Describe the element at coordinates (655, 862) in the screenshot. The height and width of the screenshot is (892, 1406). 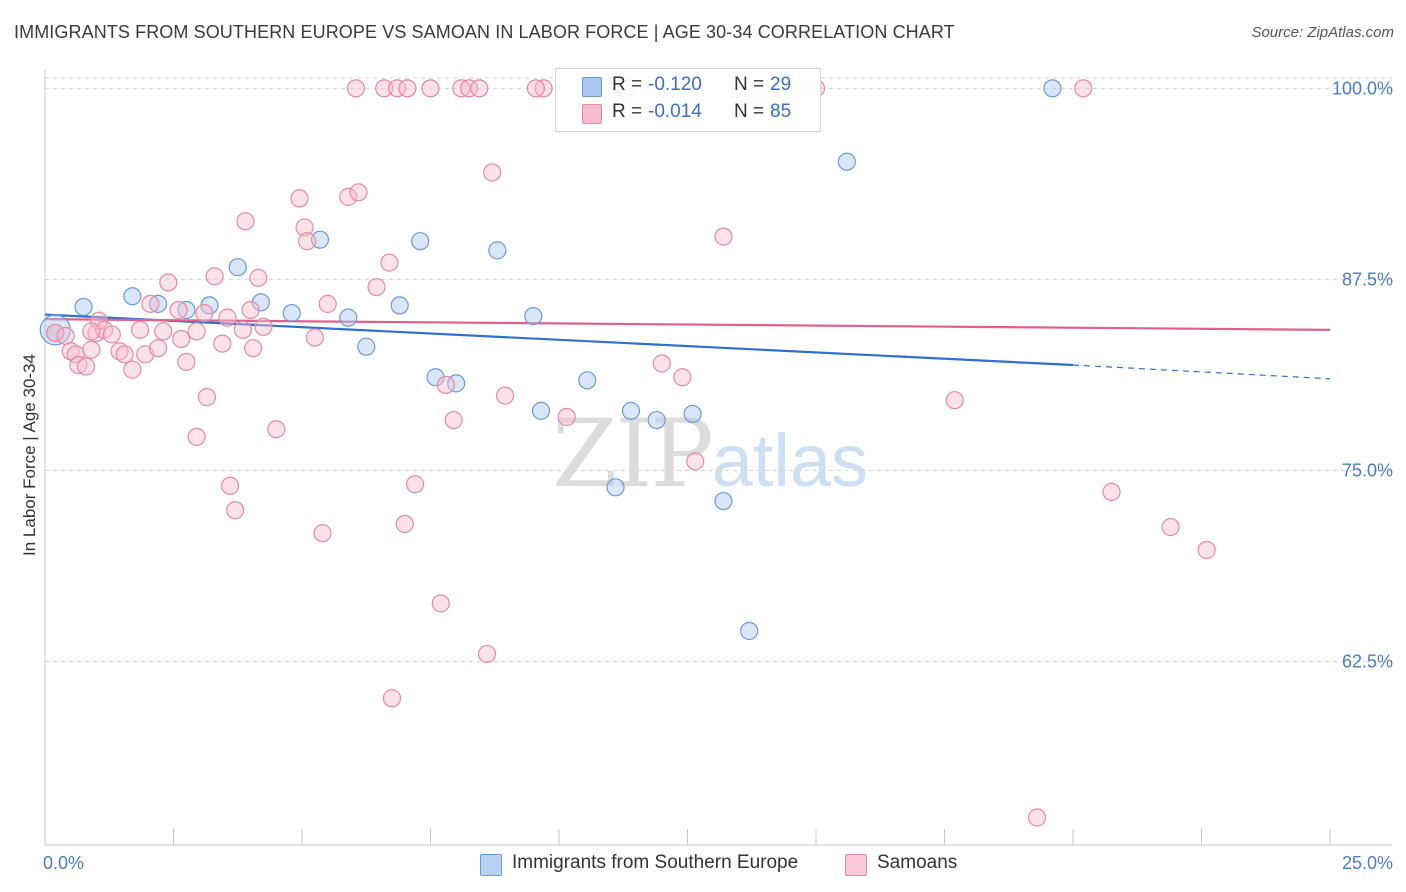
I see `legend-label-southern-europe: Immigrants from Southern Europe` at that location.